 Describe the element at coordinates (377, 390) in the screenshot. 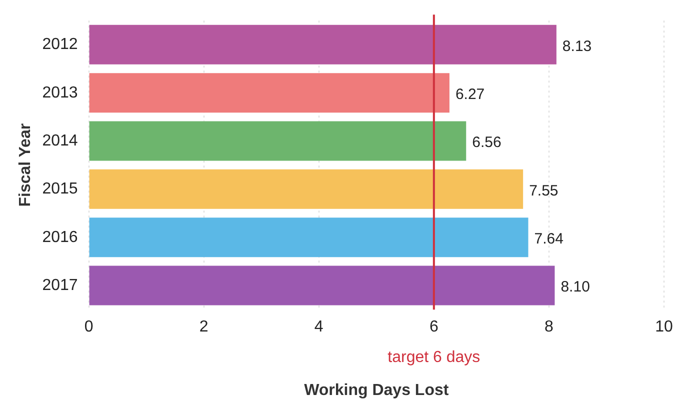

I see `x-axis-title: Working Days Lost` at that location.